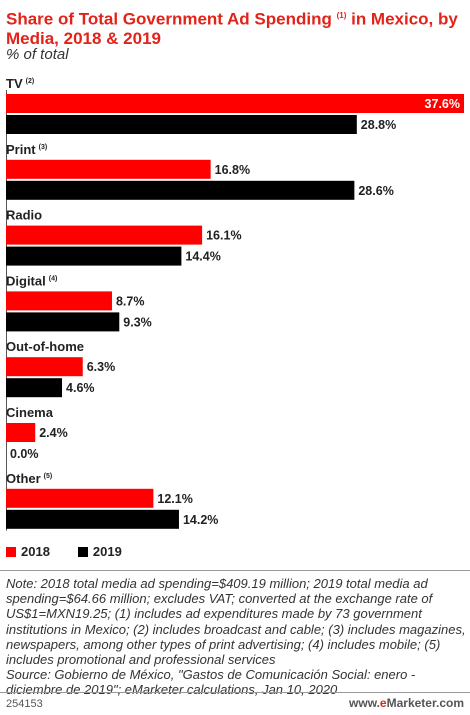 Image resolution: width=470 pixels, height=715 pixels. What do you see at coordinates (94, 256) in the screenshot?
I see `bar-2019-radio` at bounding box center [94, 256].